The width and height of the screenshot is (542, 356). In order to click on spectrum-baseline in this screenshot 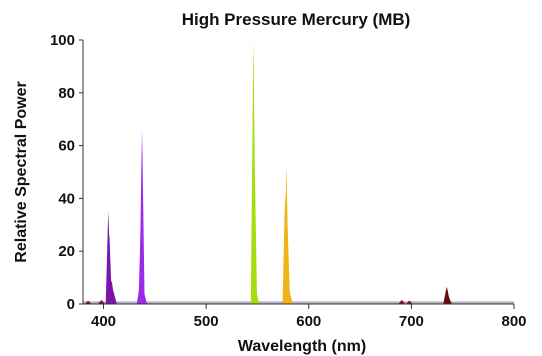, I will do `click(298, 302)`.